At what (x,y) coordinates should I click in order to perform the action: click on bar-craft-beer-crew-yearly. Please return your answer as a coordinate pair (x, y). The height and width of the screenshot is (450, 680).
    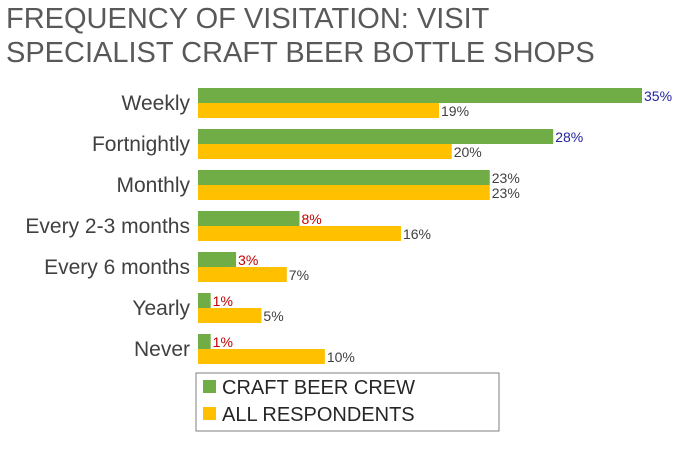
    Looking at the image, I should click on (204, 300).